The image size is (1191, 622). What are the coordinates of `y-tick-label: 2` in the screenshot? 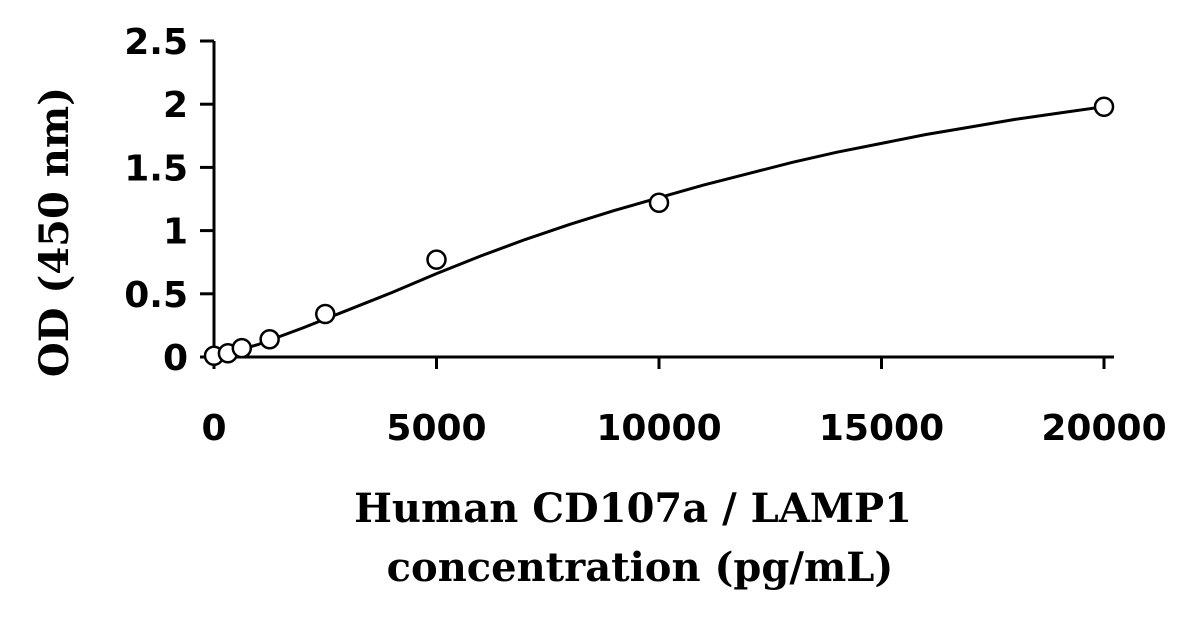 It's located at (175, 105).